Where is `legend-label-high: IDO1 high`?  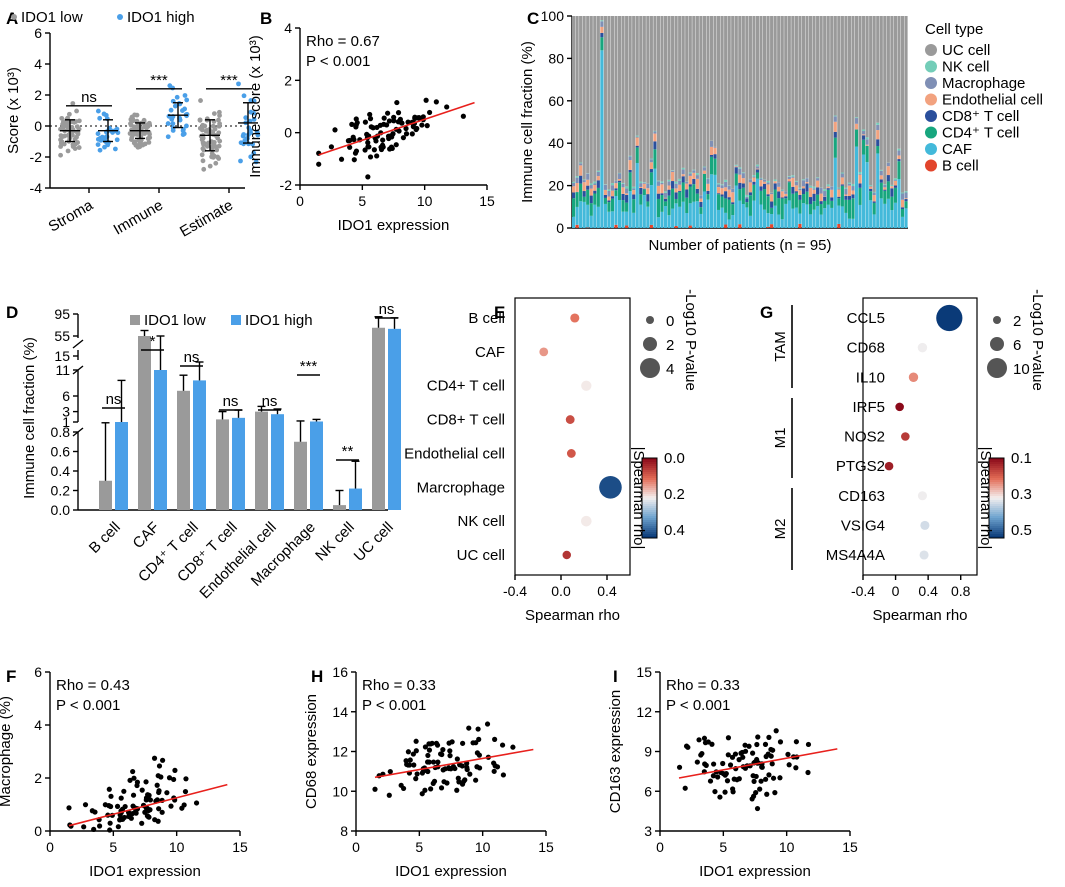
legend-label-high: IDO1 high is located at coordinates (161, 17).